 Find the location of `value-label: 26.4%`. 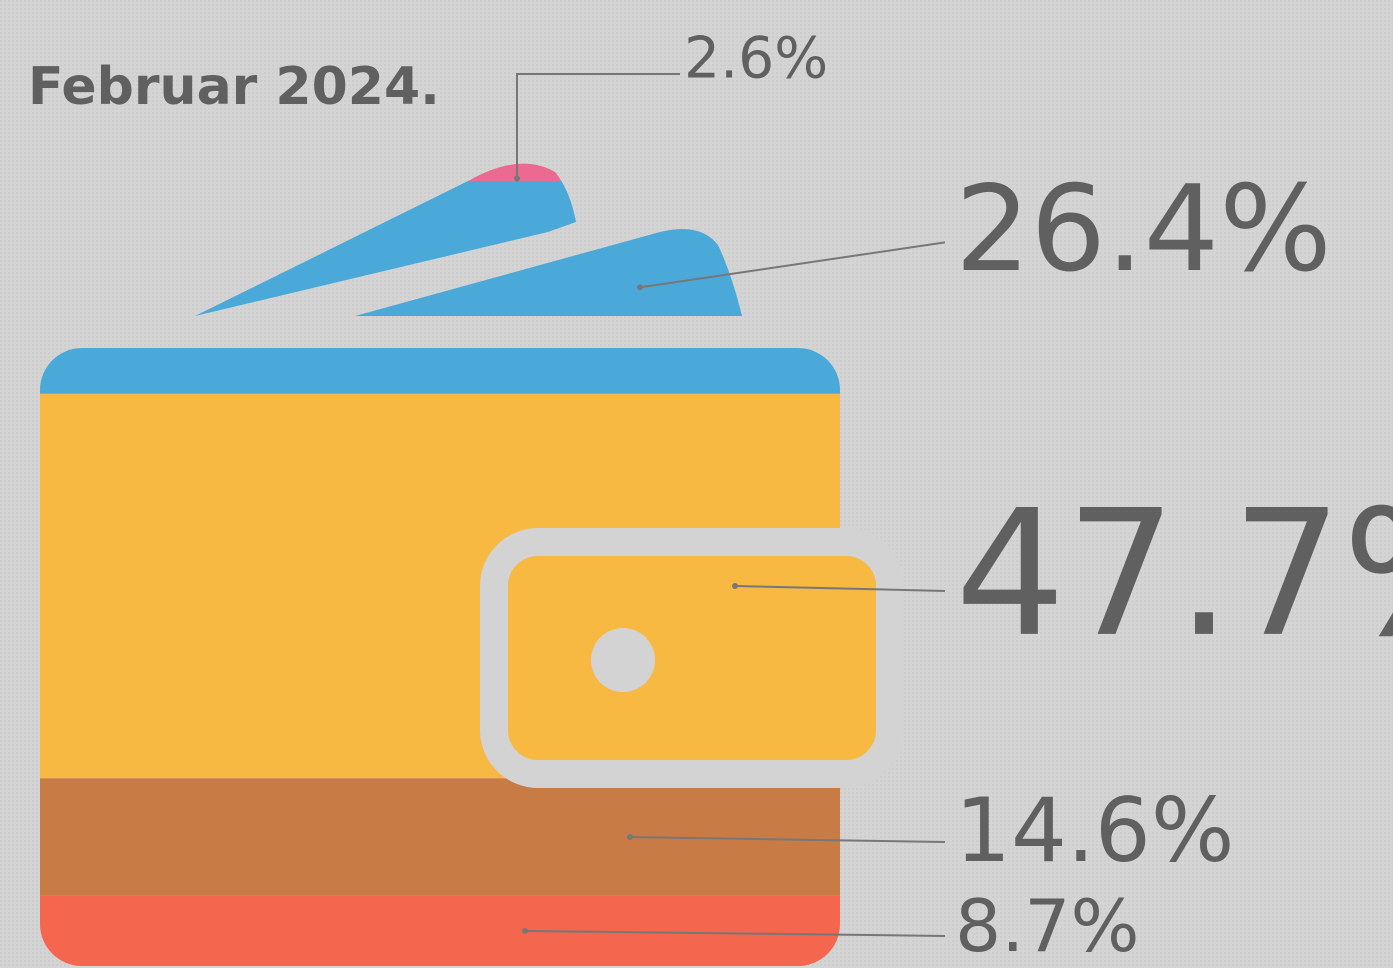

value-label: 26.4% is located at coordinates (1143, 229).